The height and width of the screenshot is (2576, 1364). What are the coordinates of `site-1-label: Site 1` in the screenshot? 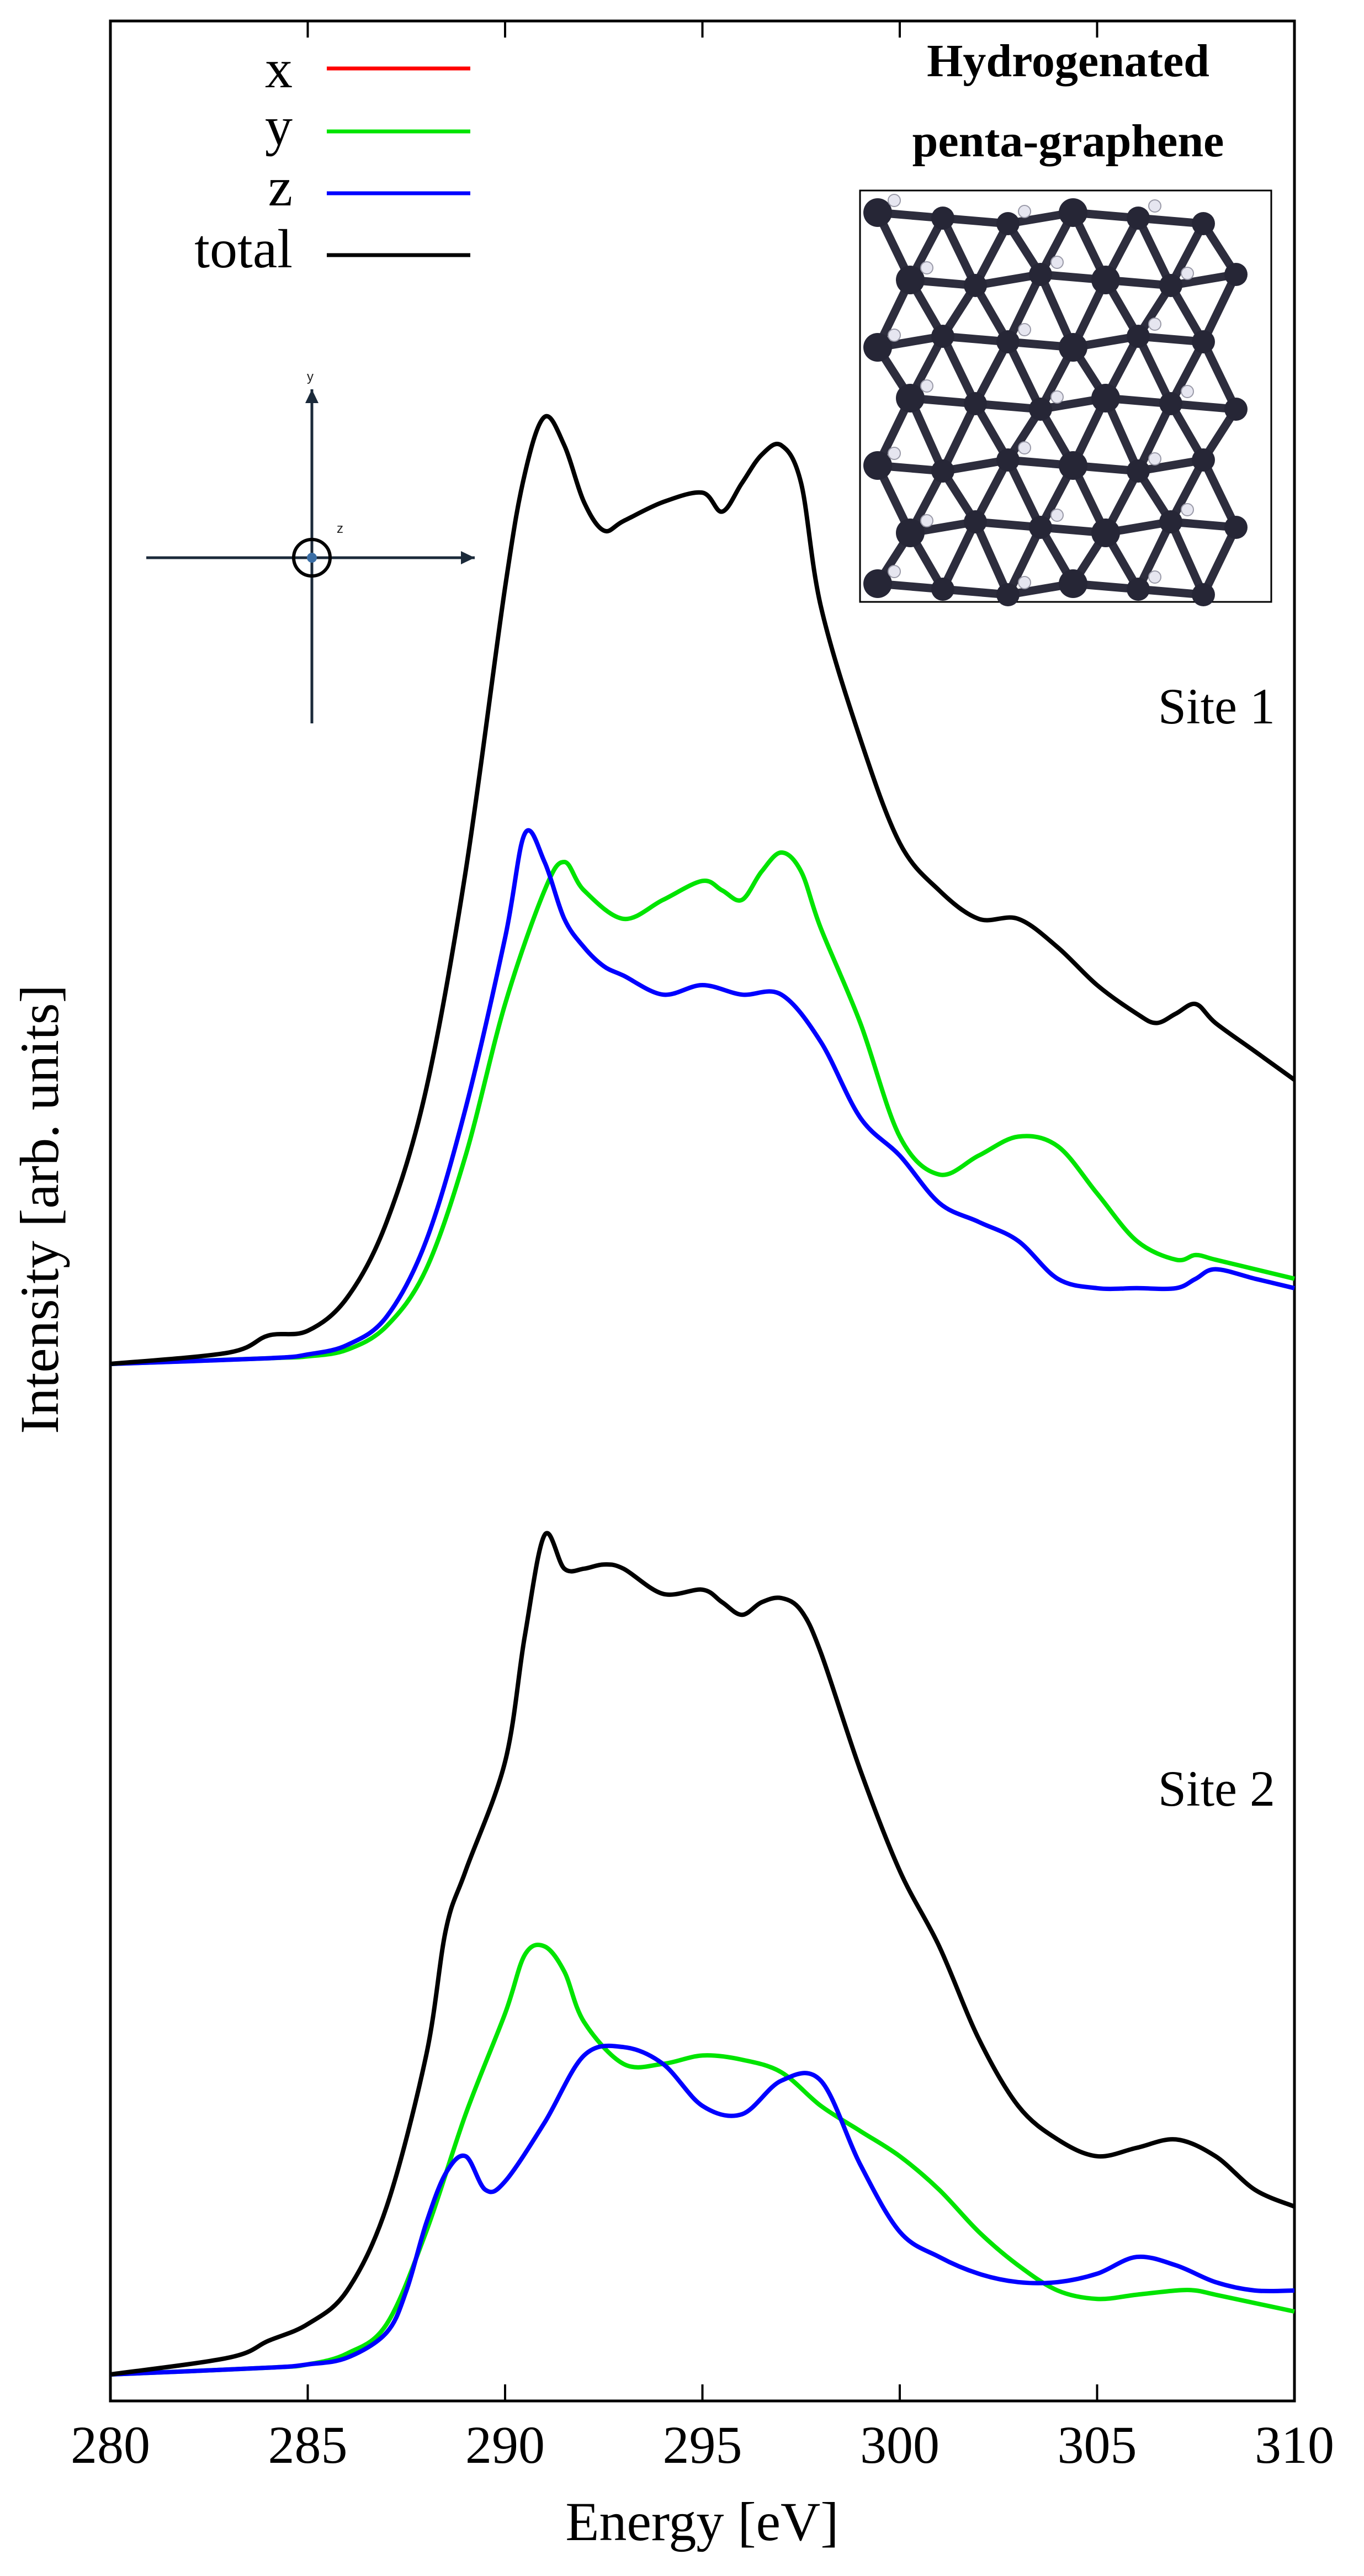 It's located at (1216, 706).